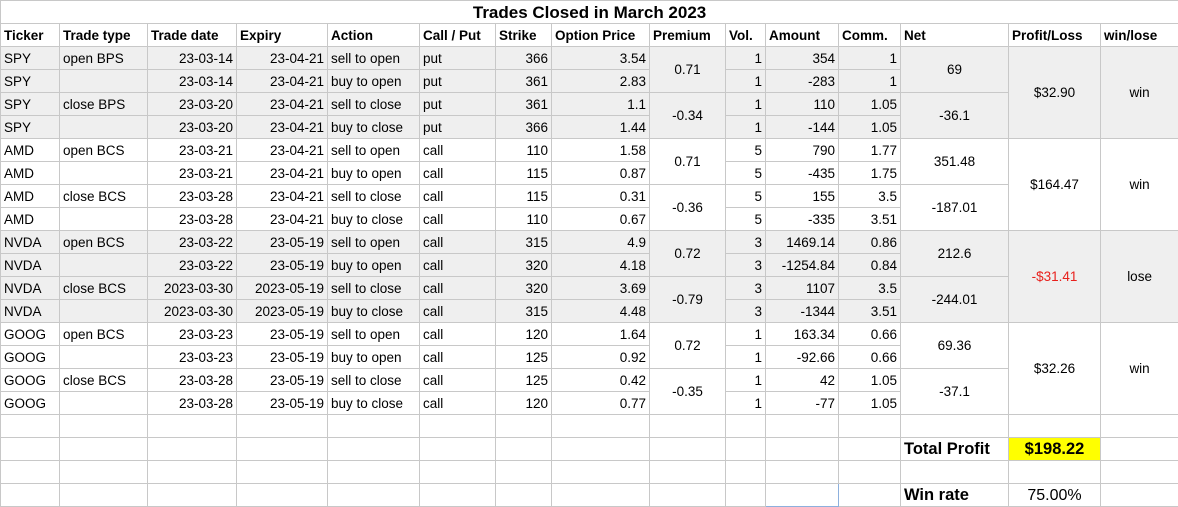 The image size is (1178, 507). I want to click on cell-comm: 0.84, so click(870, 265).